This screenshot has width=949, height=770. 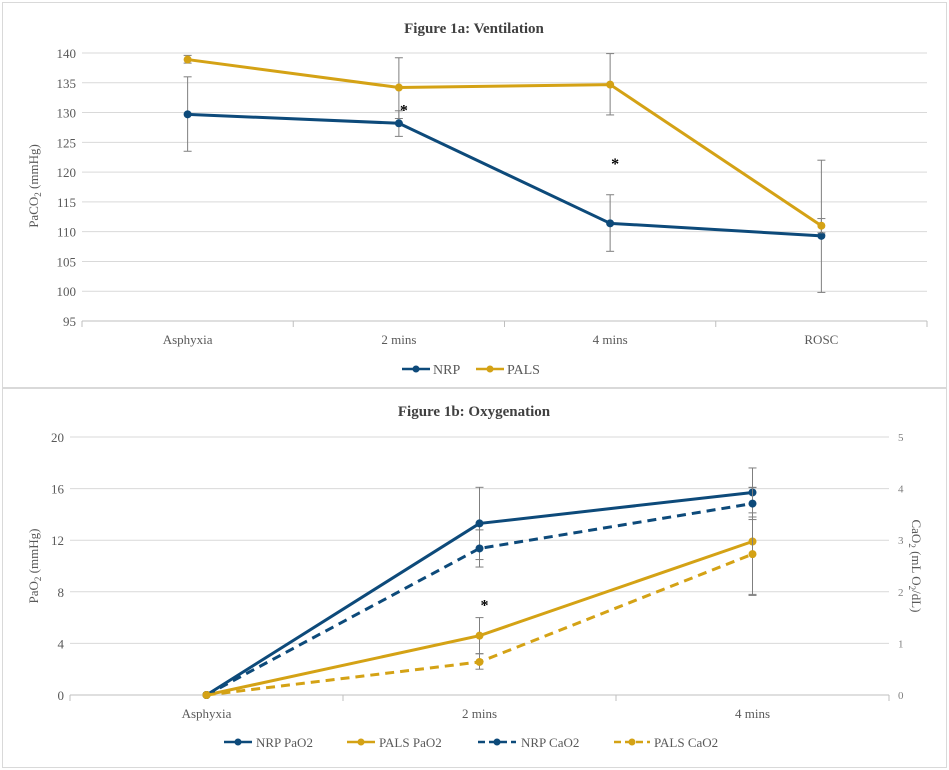 I want to click on chart-1b-y2label-c: /dL), so click(x=916, y=601).